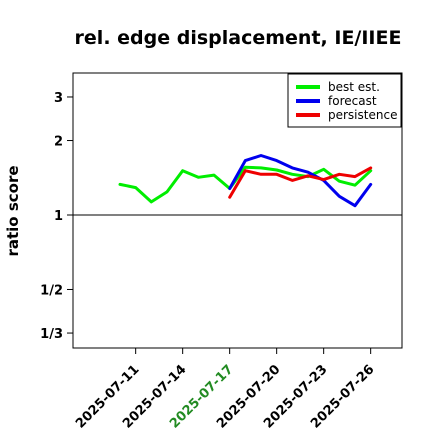  What do you see at coordinates (13, 210) in the screenshot?
I see `y-axis-label: ratio score` at bounding box center [13, 210].